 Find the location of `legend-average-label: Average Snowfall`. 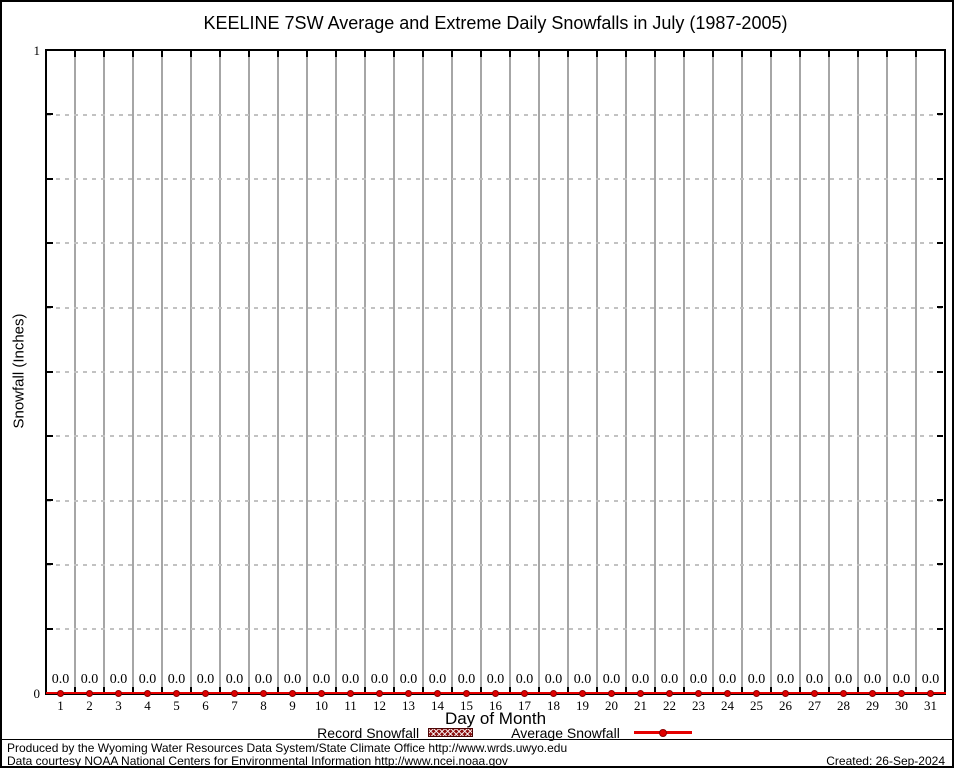

legend-average-label: Average Snowfall is located at coordinates (565, 732).